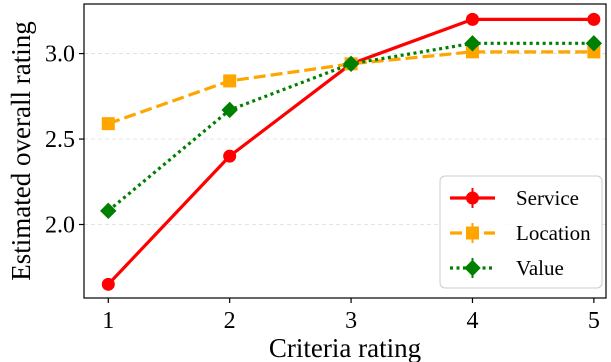 This screenshot has height=362, width=611. I want to click on legend-label-location: Location, so click(553, 233).